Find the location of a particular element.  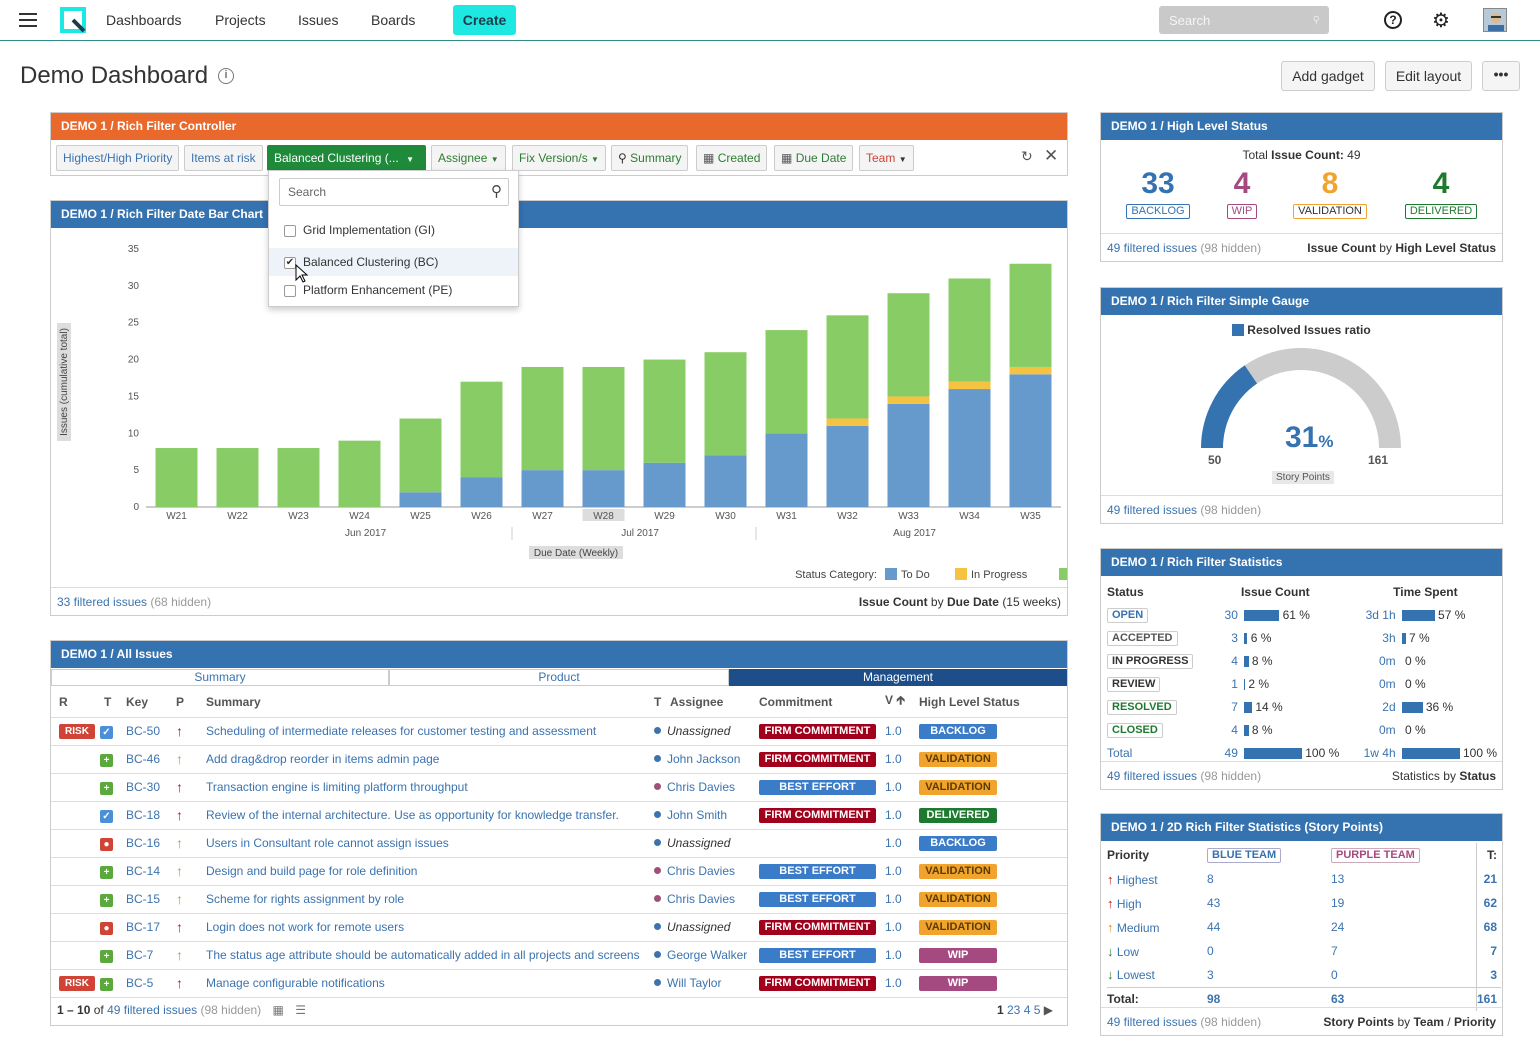

assignee: John Smith is located at coordinates (697, 815).